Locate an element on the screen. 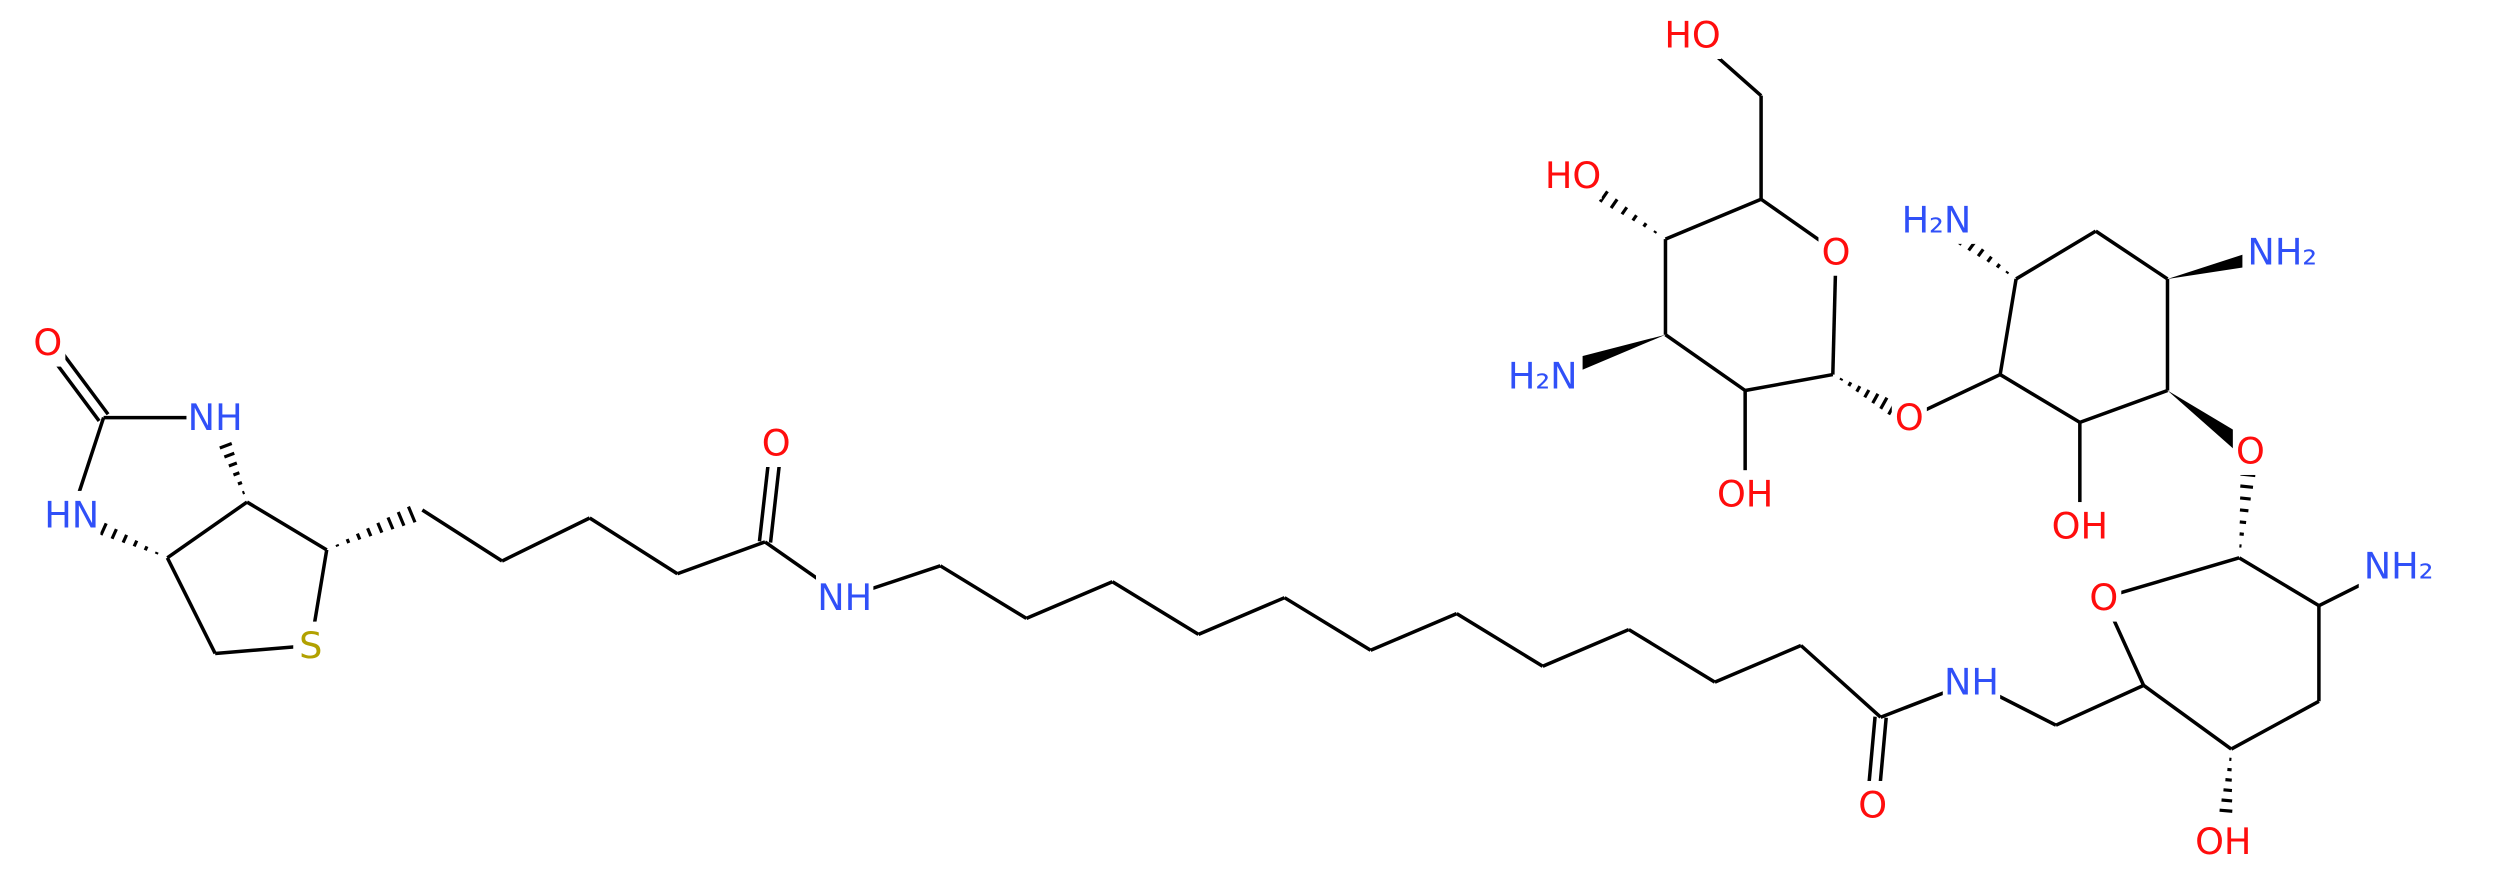 The image size is (2499, 883). atom-label: HN is located at coordinates (71, 514).